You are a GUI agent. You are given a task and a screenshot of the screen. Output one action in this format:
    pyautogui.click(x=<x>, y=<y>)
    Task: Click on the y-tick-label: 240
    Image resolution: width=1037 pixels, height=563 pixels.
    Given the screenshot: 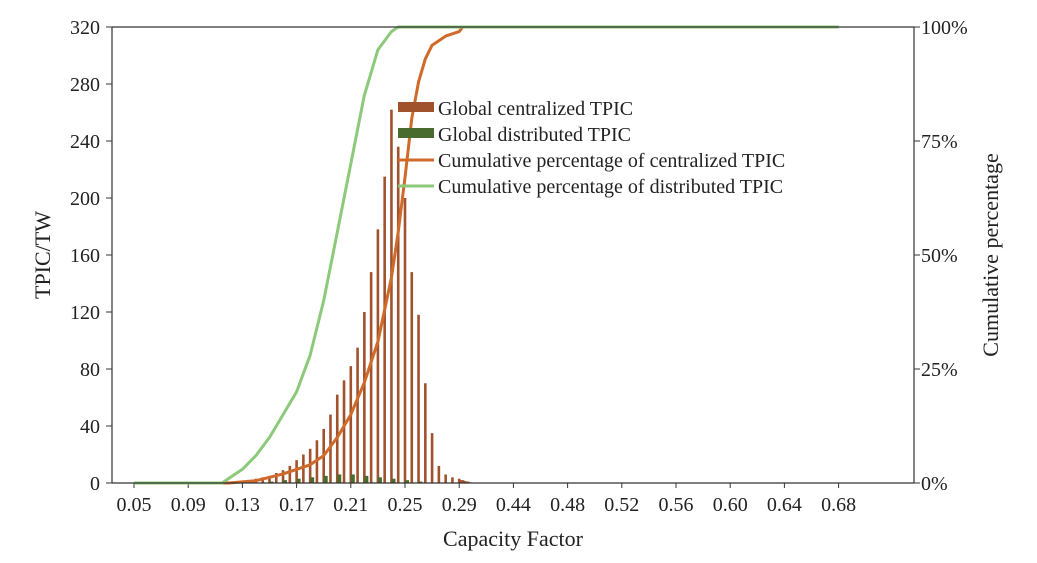 What is the action you would take?
    pyautogui.click(x=85, y=142)
    